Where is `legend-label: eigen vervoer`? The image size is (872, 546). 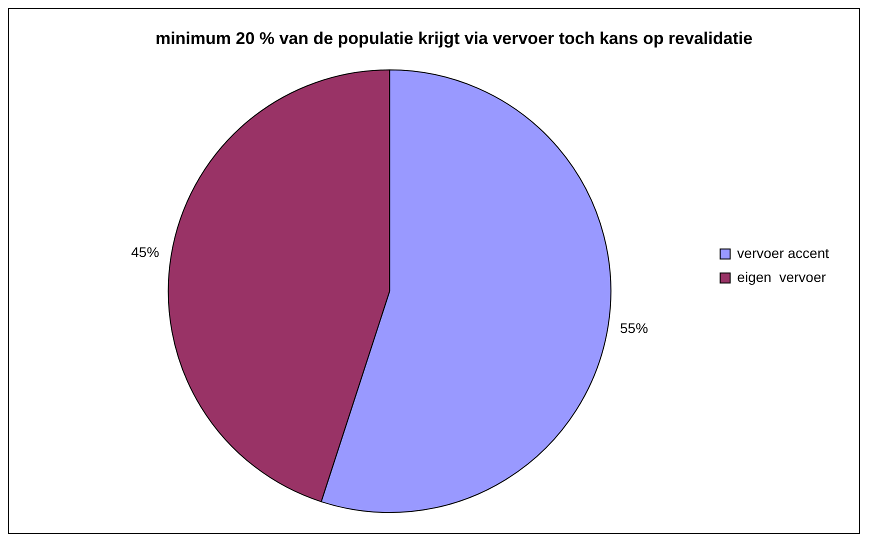 legend-label: eigen vervoer is located at coordinates (781, 276).